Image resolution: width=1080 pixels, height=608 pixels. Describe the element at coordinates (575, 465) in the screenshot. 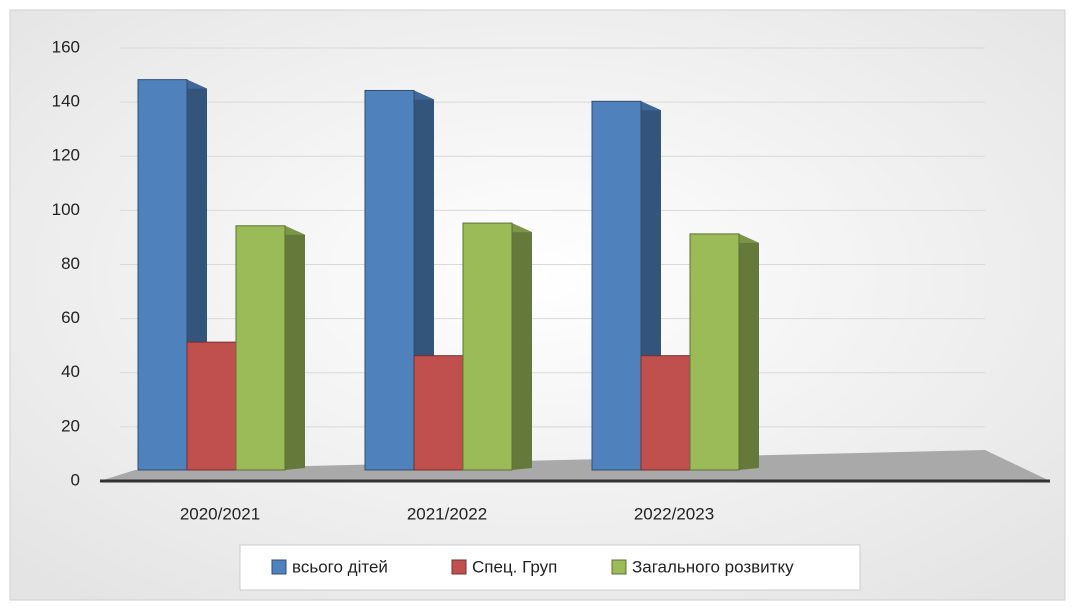

I see `floor` at that location.